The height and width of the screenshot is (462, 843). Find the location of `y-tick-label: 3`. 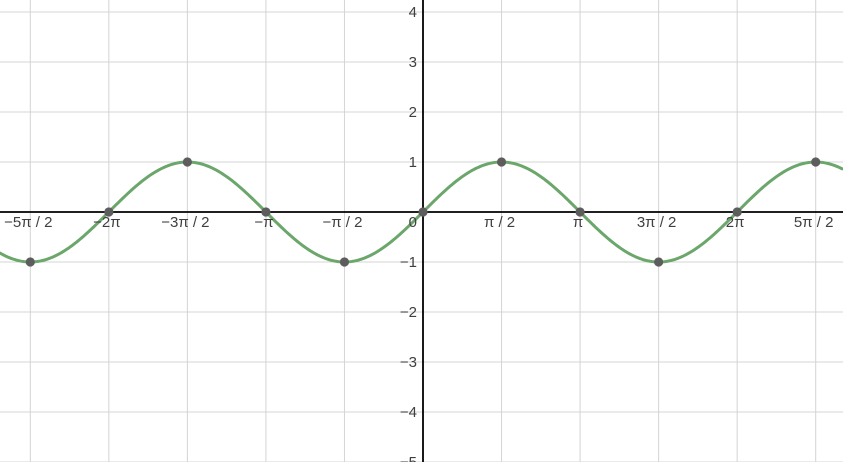

y-tick-label: 3 is located at coordinates (413, 62).